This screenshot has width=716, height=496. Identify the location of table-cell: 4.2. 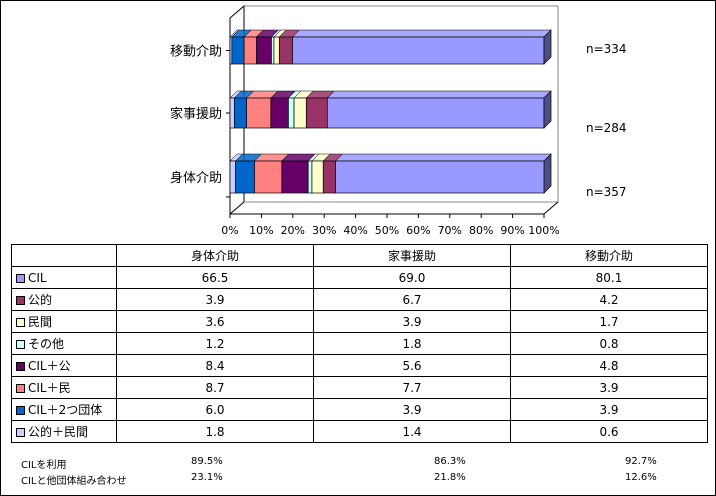
(609, 299).